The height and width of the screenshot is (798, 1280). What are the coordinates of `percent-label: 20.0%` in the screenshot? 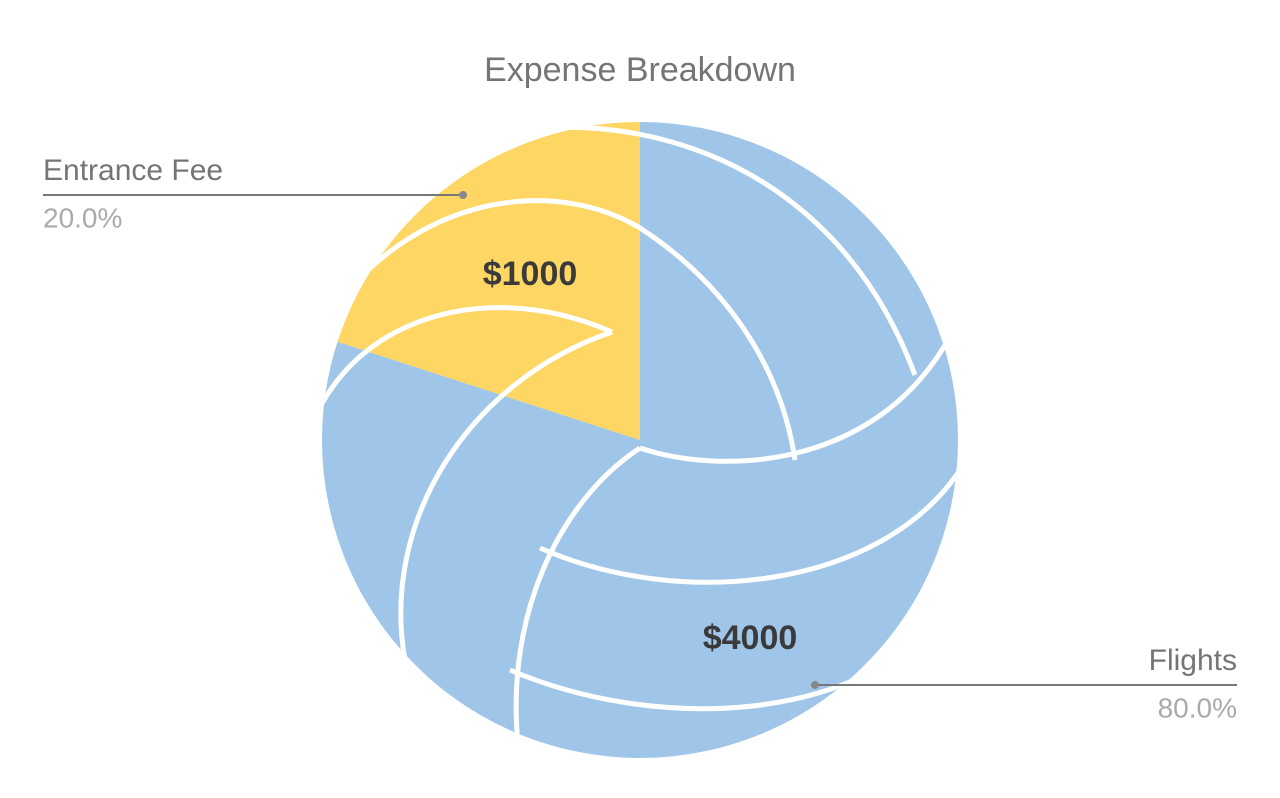 It's located at (82, 217).